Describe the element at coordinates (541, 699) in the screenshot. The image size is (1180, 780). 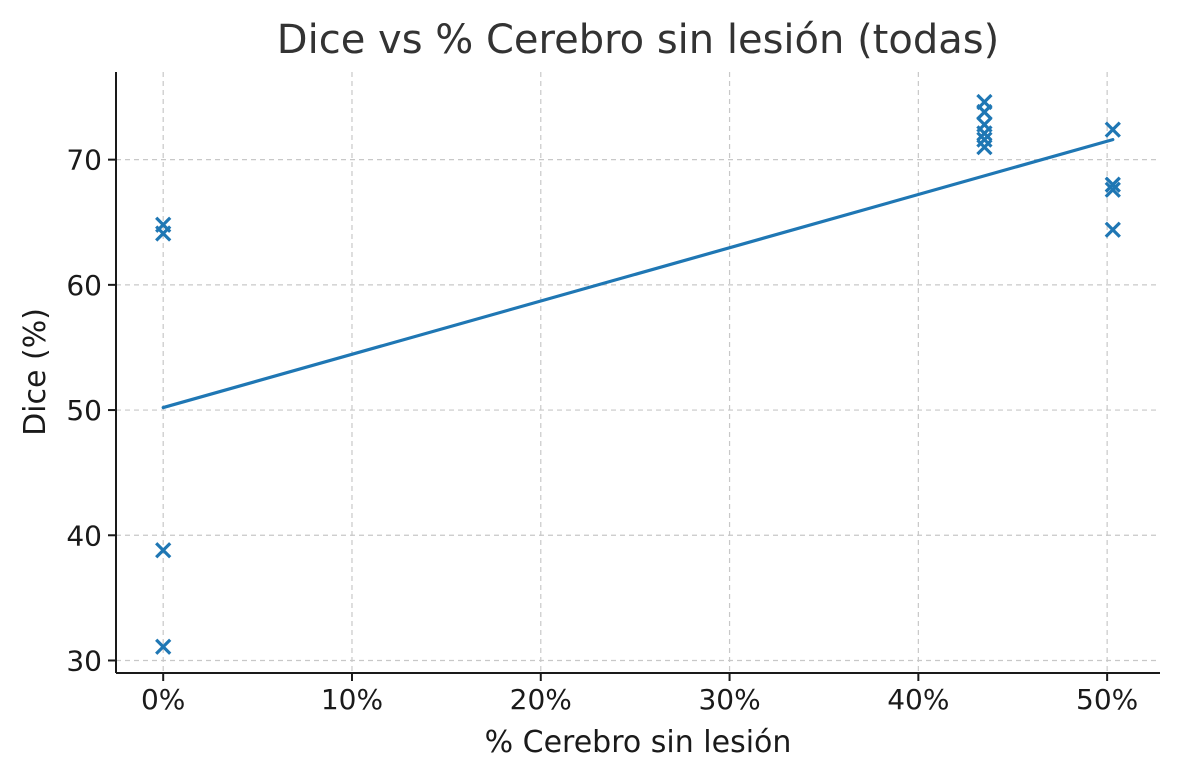
I see `x-tick-label-2: 20%` at that location.